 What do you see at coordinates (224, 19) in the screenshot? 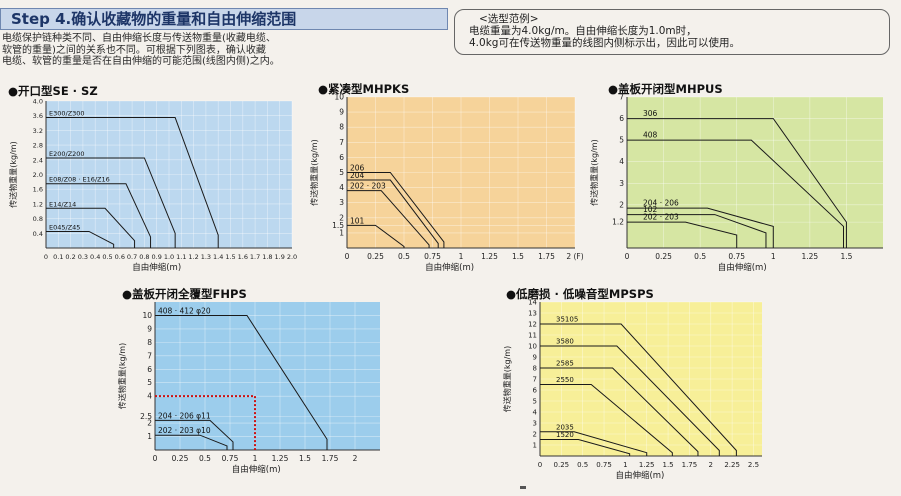
I see `step-title: Step 4.确认收藏物的重量和自由伸缩范围` at bounding box center [224, 19].